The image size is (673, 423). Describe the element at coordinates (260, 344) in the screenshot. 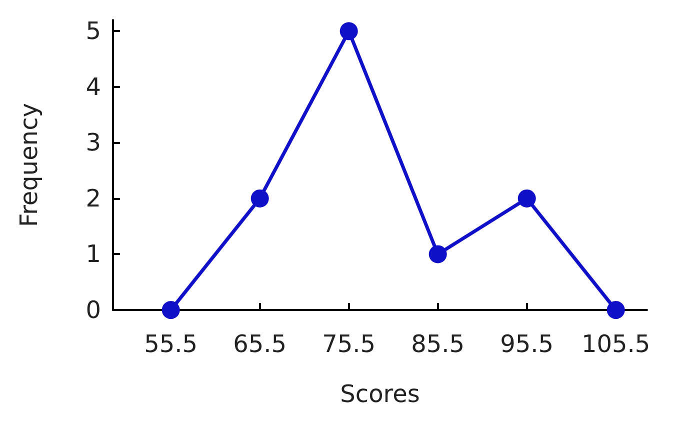

I see `x-tick-label: 65.5` at that location.